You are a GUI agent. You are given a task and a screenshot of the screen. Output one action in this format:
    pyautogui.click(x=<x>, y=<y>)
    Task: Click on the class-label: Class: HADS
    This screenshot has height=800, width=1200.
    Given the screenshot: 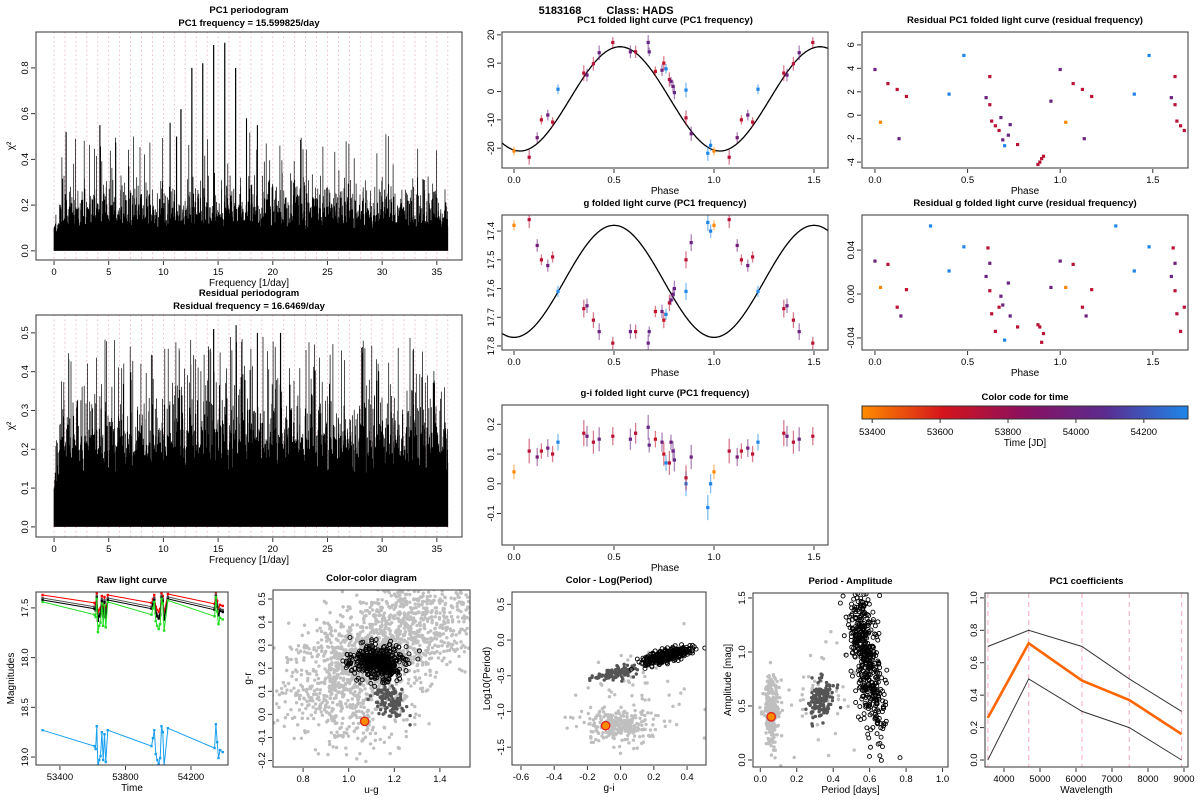 What is the action you would take?
    pyautogui.click(x=639, y=11)
    